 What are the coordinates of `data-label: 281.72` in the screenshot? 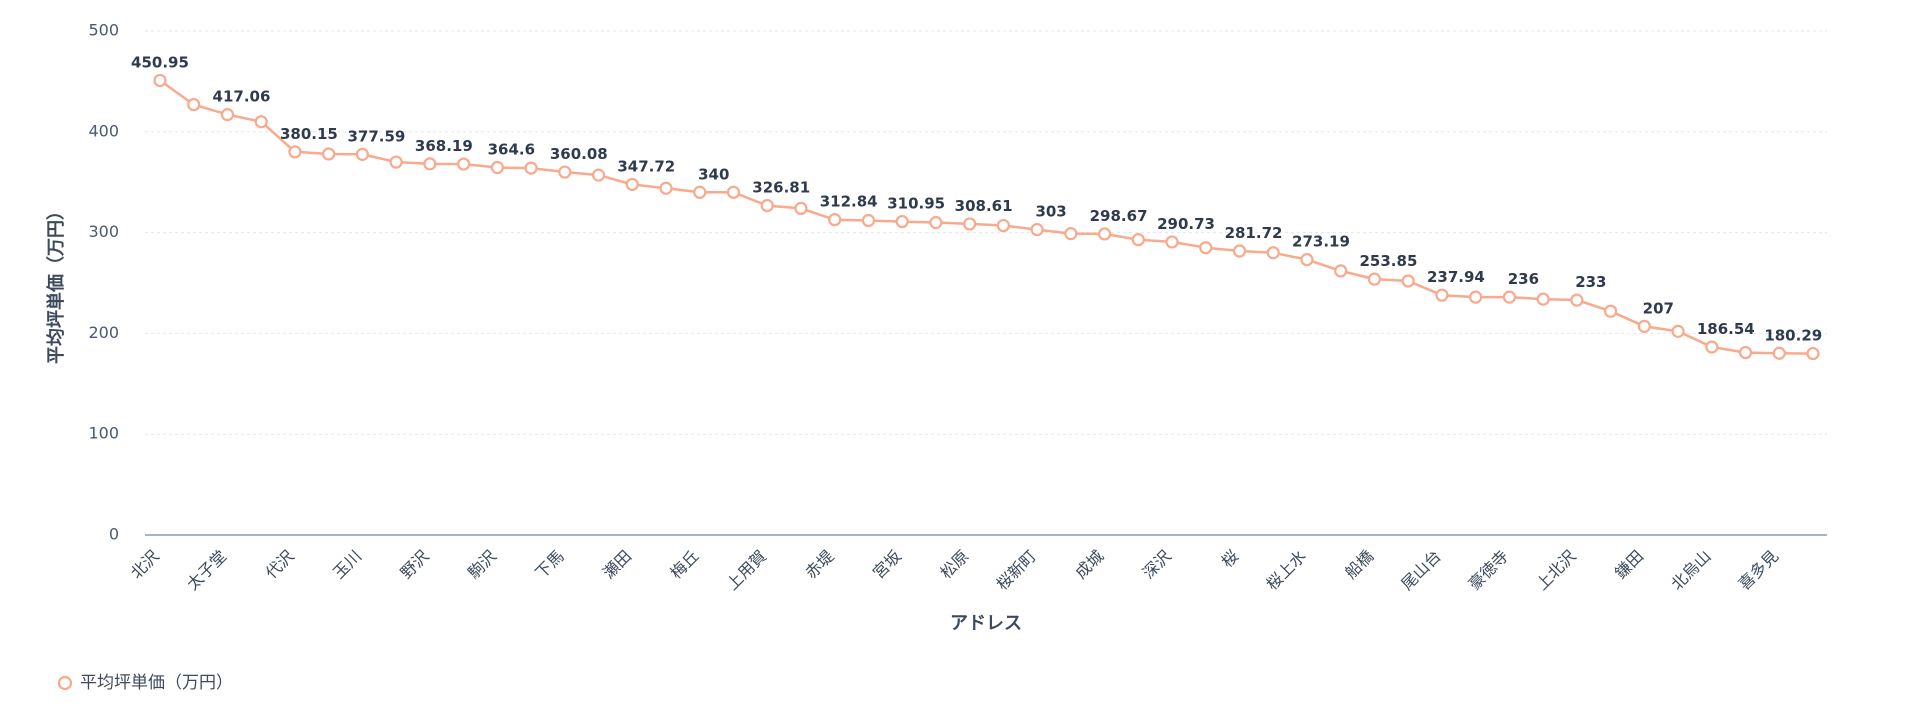 It's located at (1254, 233).